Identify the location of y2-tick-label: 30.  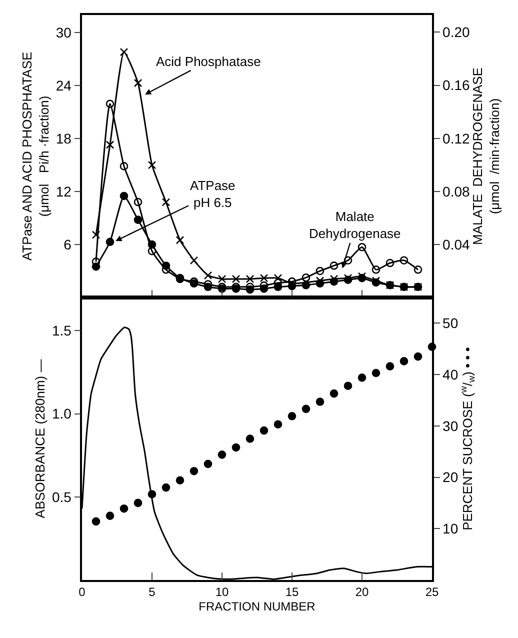
(450, 426).